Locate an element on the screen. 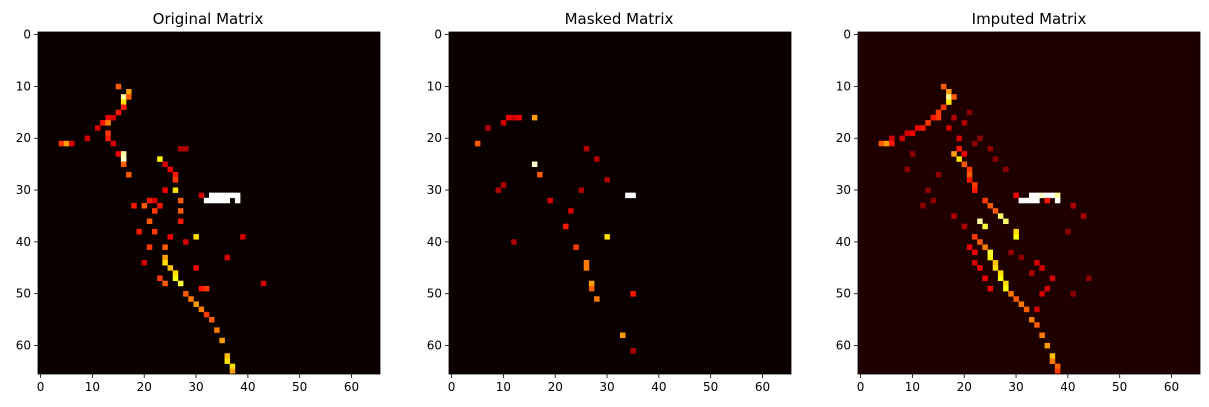 The image size is (1209, 407). y-tick-label: 10 is located at coordinates (843, 86).